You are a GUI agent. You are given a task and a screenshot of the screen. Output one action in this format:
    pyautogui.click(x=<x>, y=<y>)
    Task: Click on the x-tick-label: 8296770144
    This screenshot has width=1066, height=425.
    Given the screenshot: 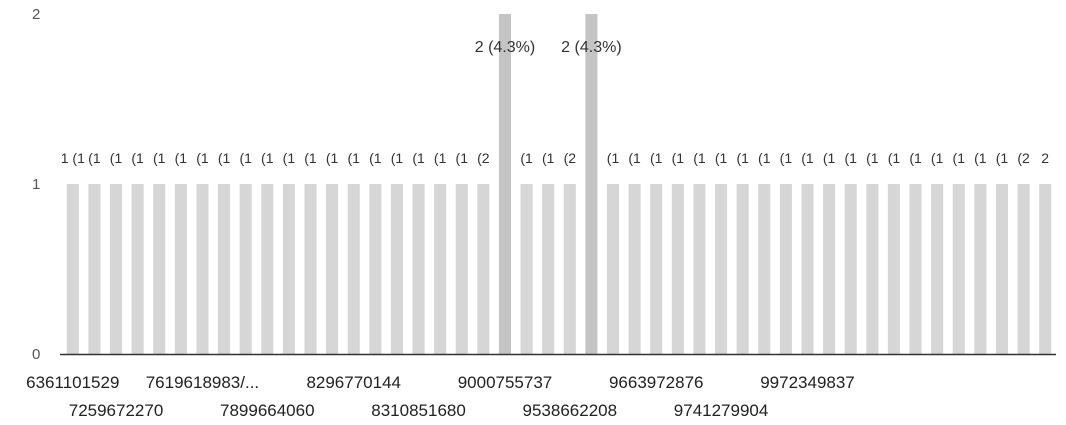 What is the action you would take?
    pyautogui.click(x=353, y=382)
    